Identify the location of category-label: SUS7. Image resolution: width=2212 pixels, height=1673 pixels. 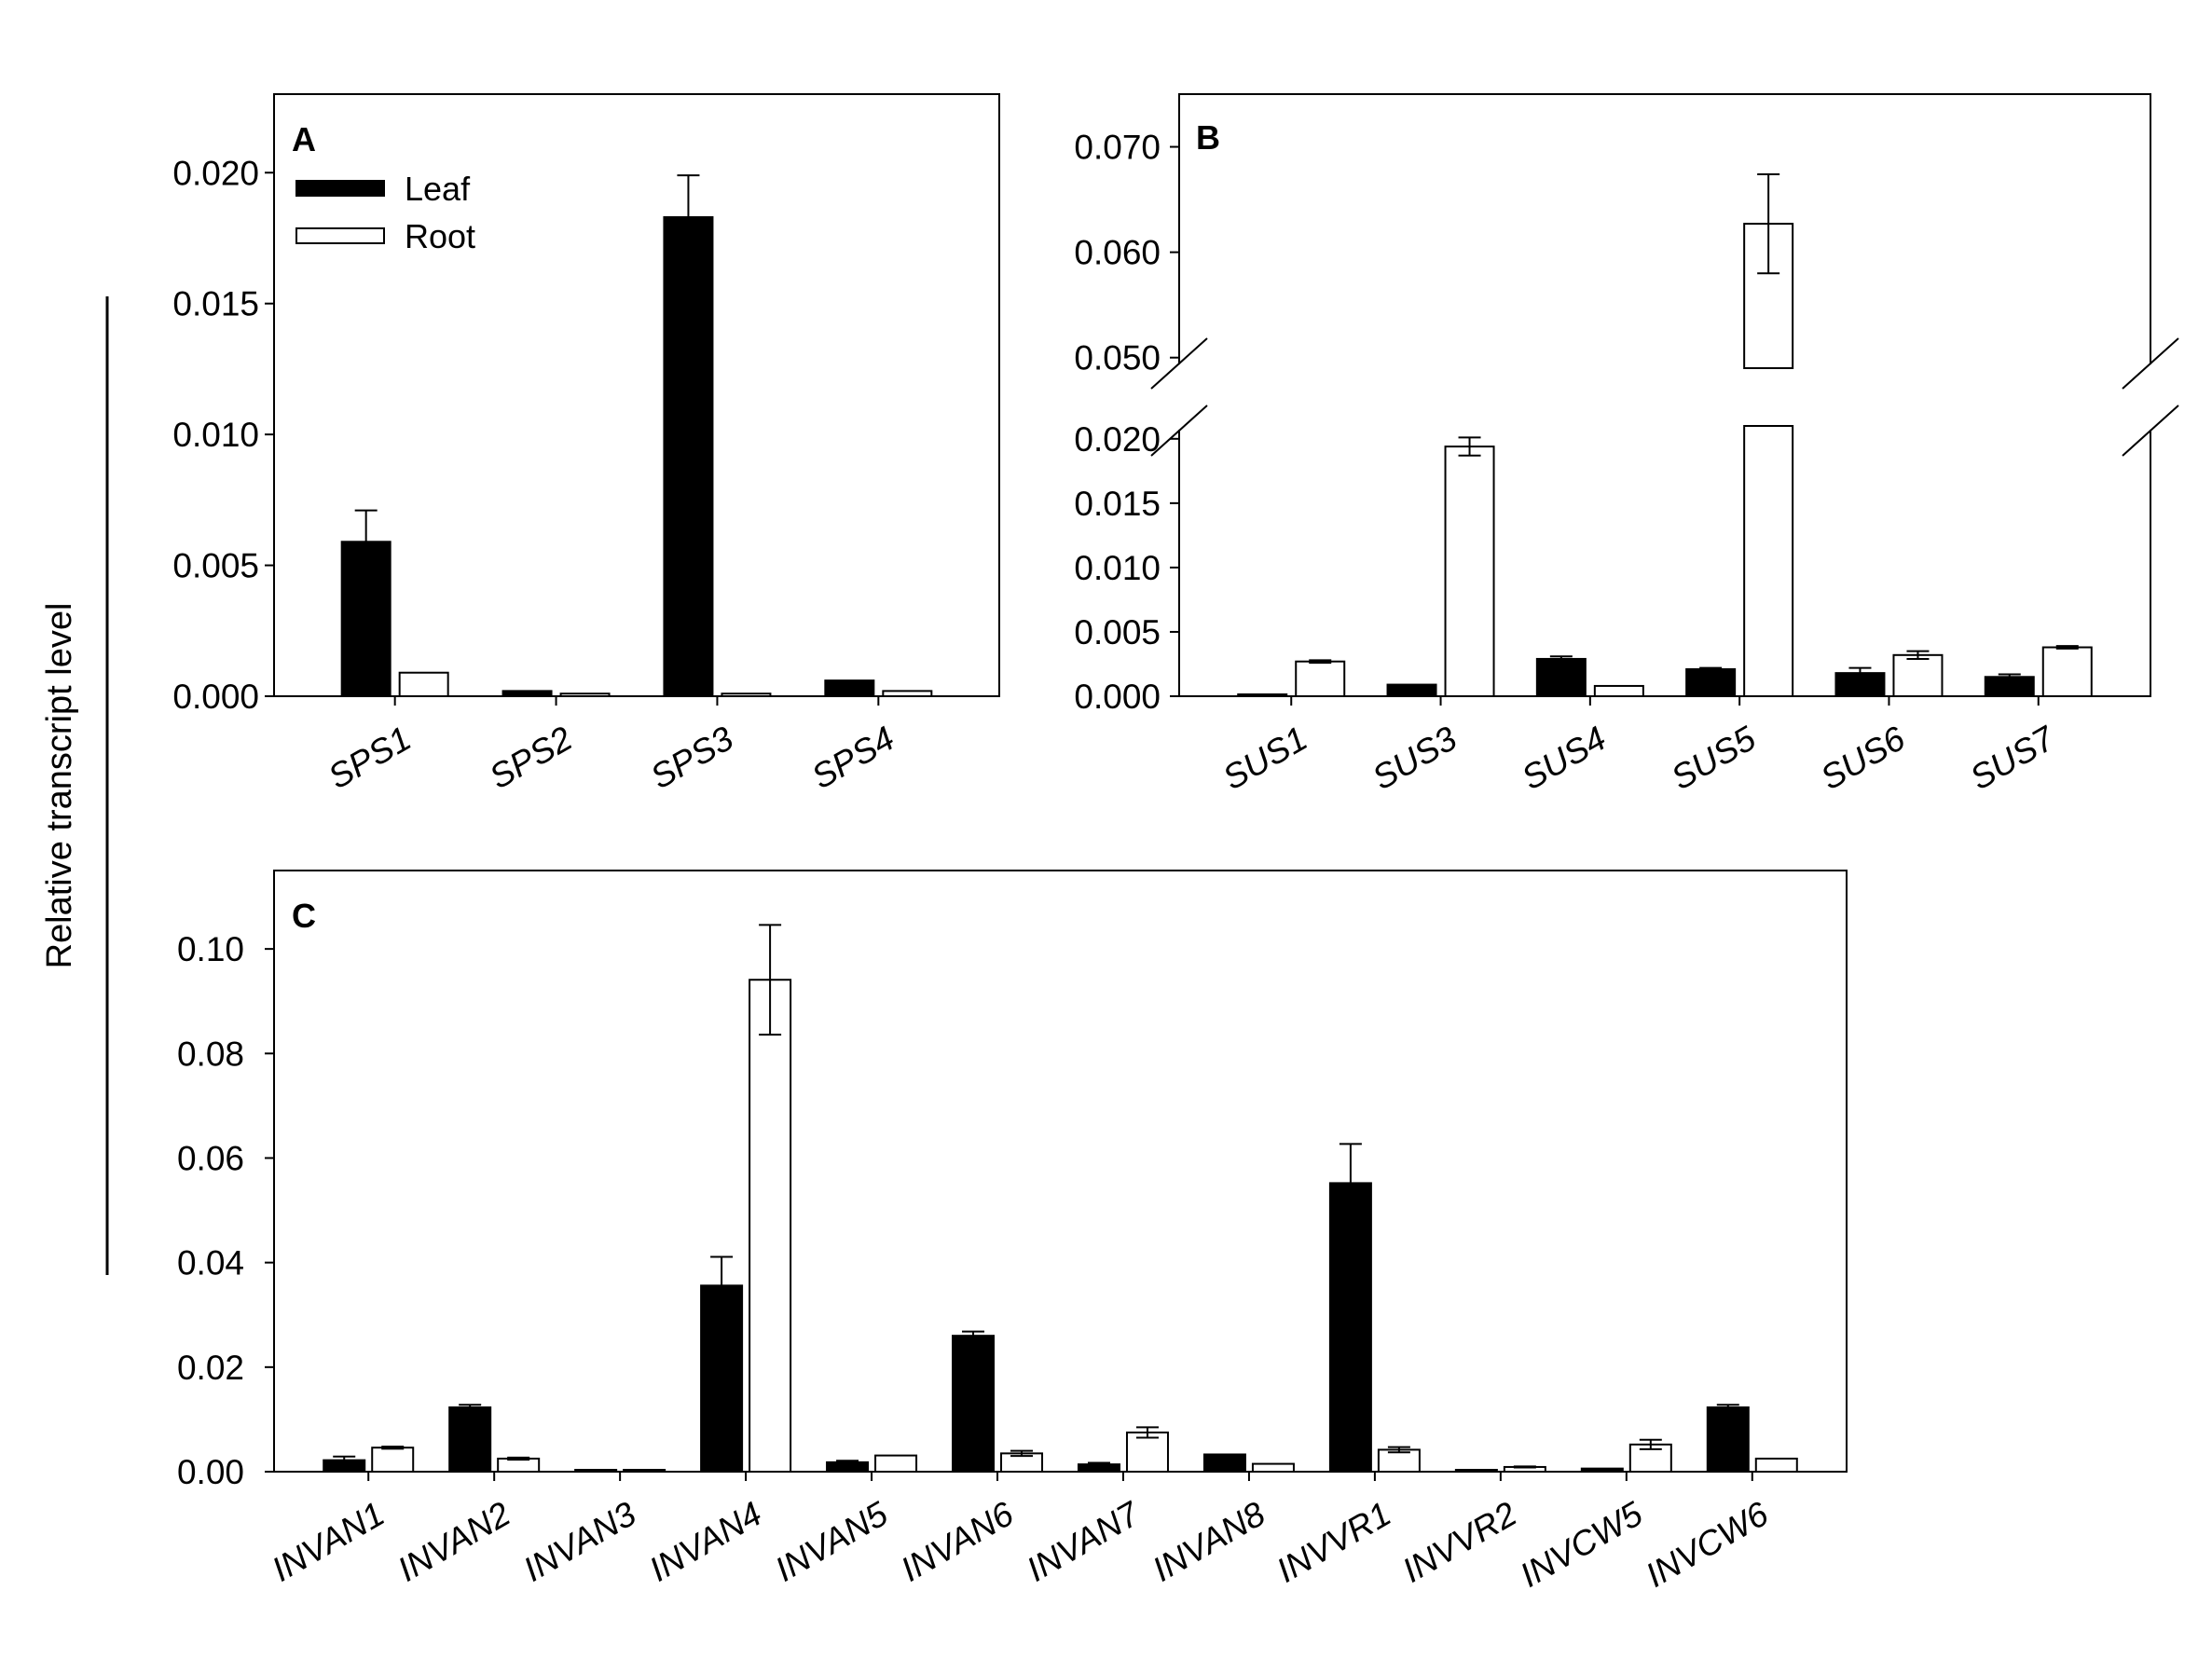
(2013, 759).